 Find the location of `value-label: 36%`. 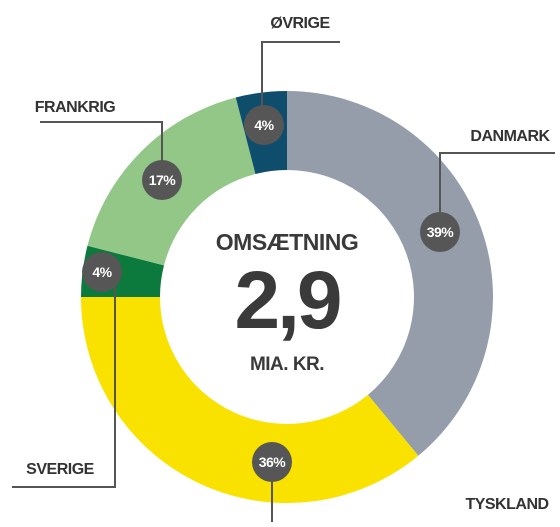

value-label: 36% is located at coordinates (273, 462).